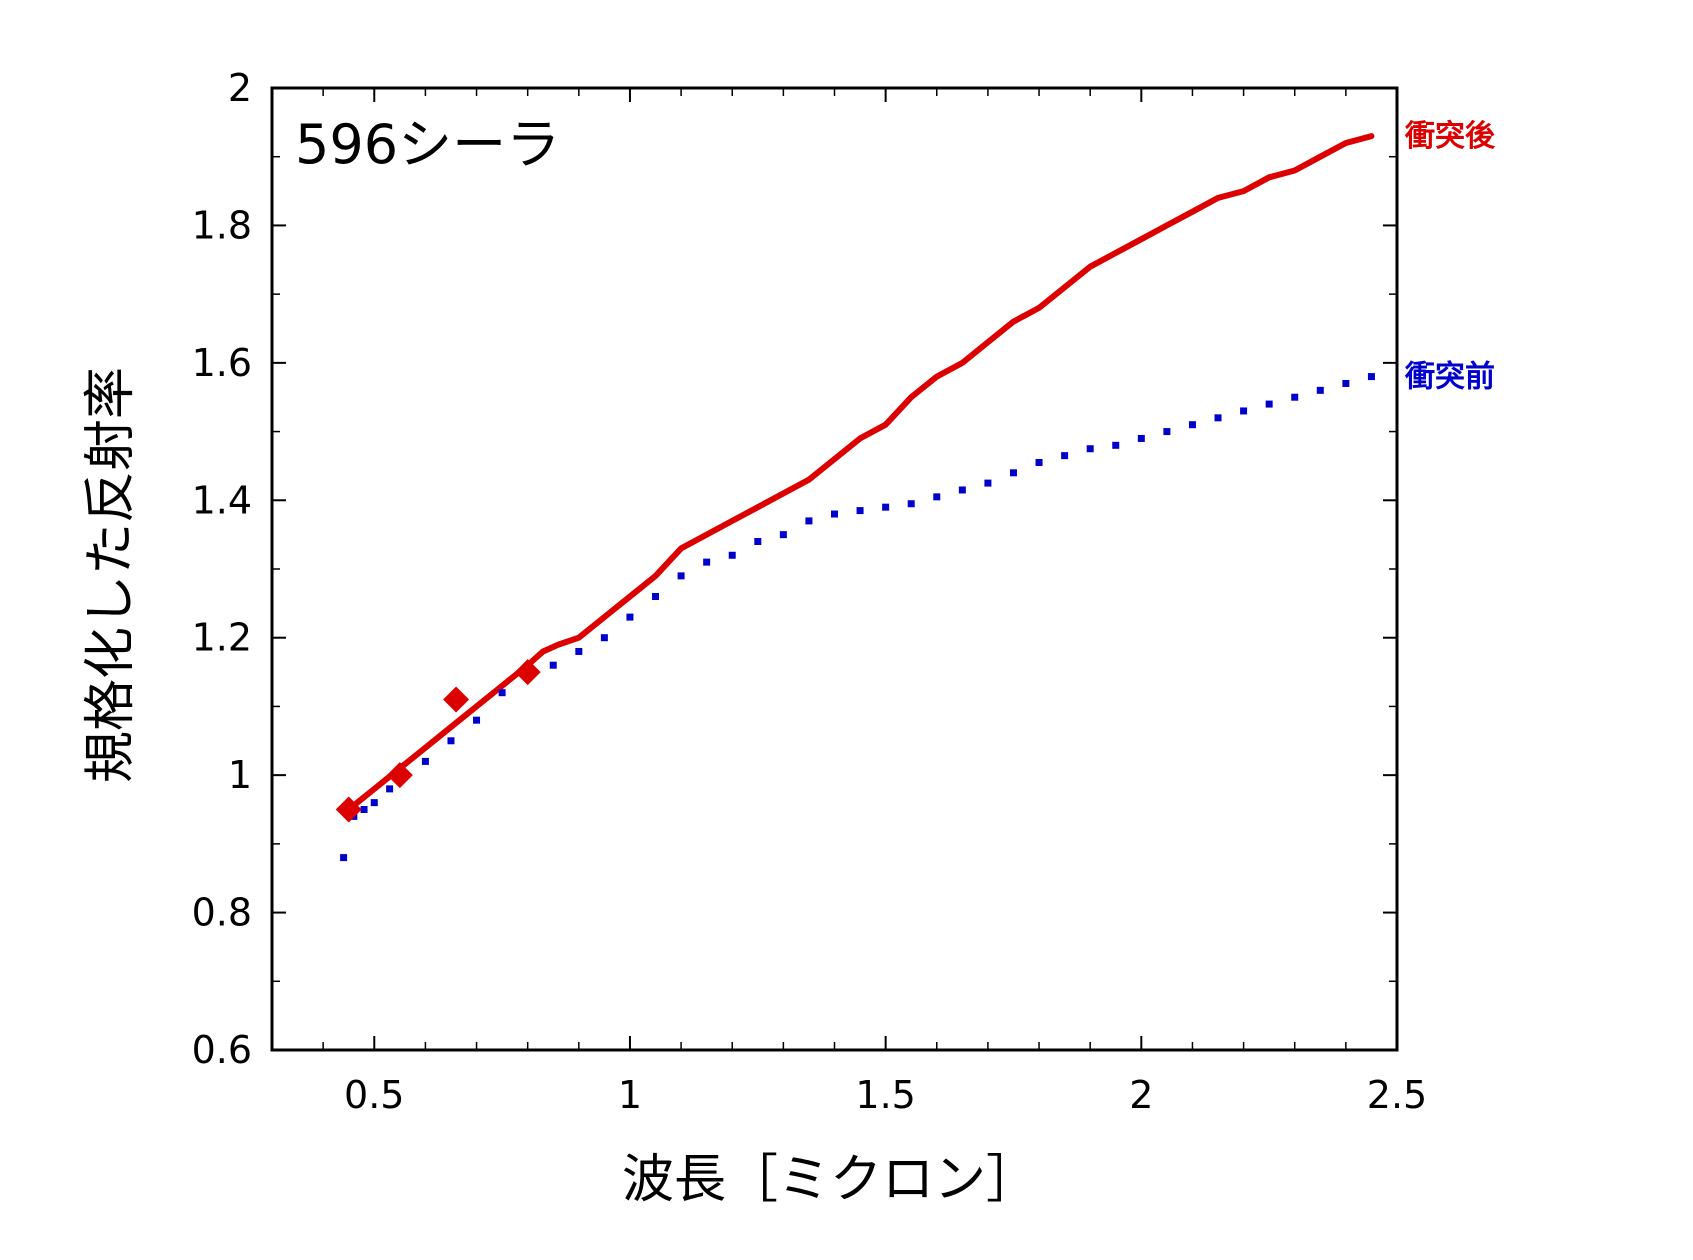 The height and width of the screenshot is (1260, 1693). What do you see at coordinates (240, 88) in the screenshot?
I see `y-tick-label: 2` at bounding box center [240, 88].